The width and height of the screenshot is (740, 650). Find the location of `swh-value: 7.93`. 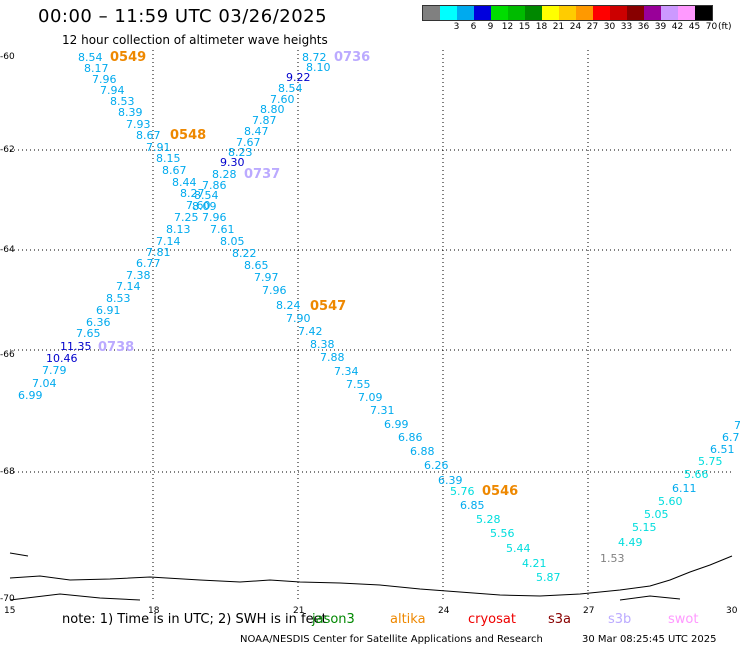

swh-value: 7.93 is located at coordinates (138, 124).